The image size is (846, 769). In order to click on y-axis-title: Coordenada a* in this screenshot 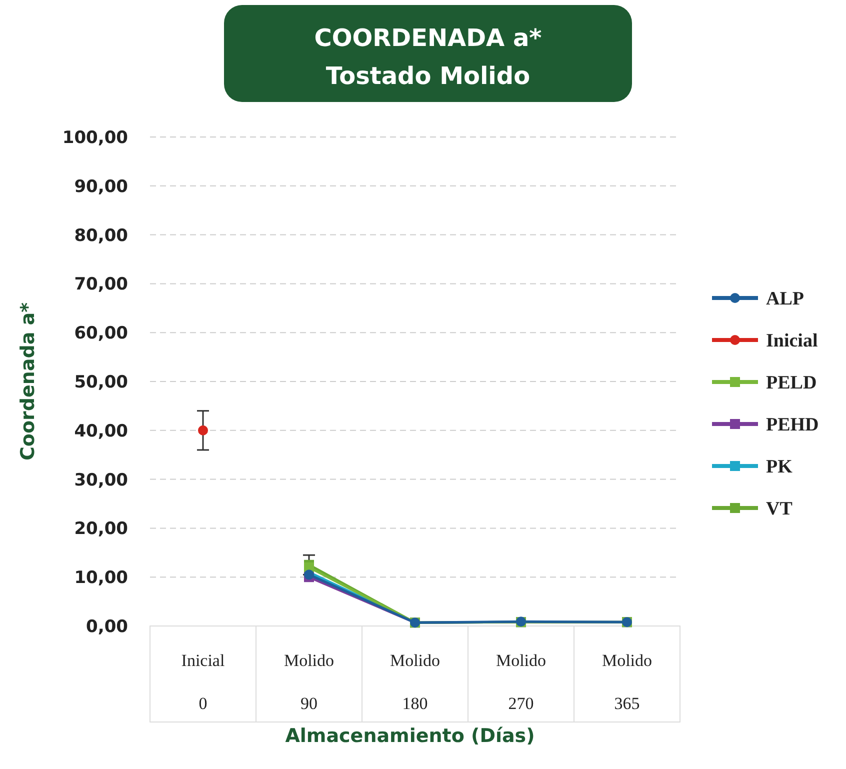, I will do `click(28, 381)`.